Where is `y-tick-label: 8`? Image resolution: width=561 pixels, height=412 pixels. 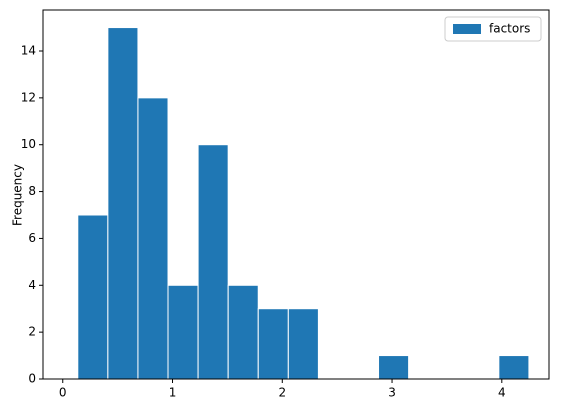 y-tick-label: 8 is located at coordinates (32, 191).